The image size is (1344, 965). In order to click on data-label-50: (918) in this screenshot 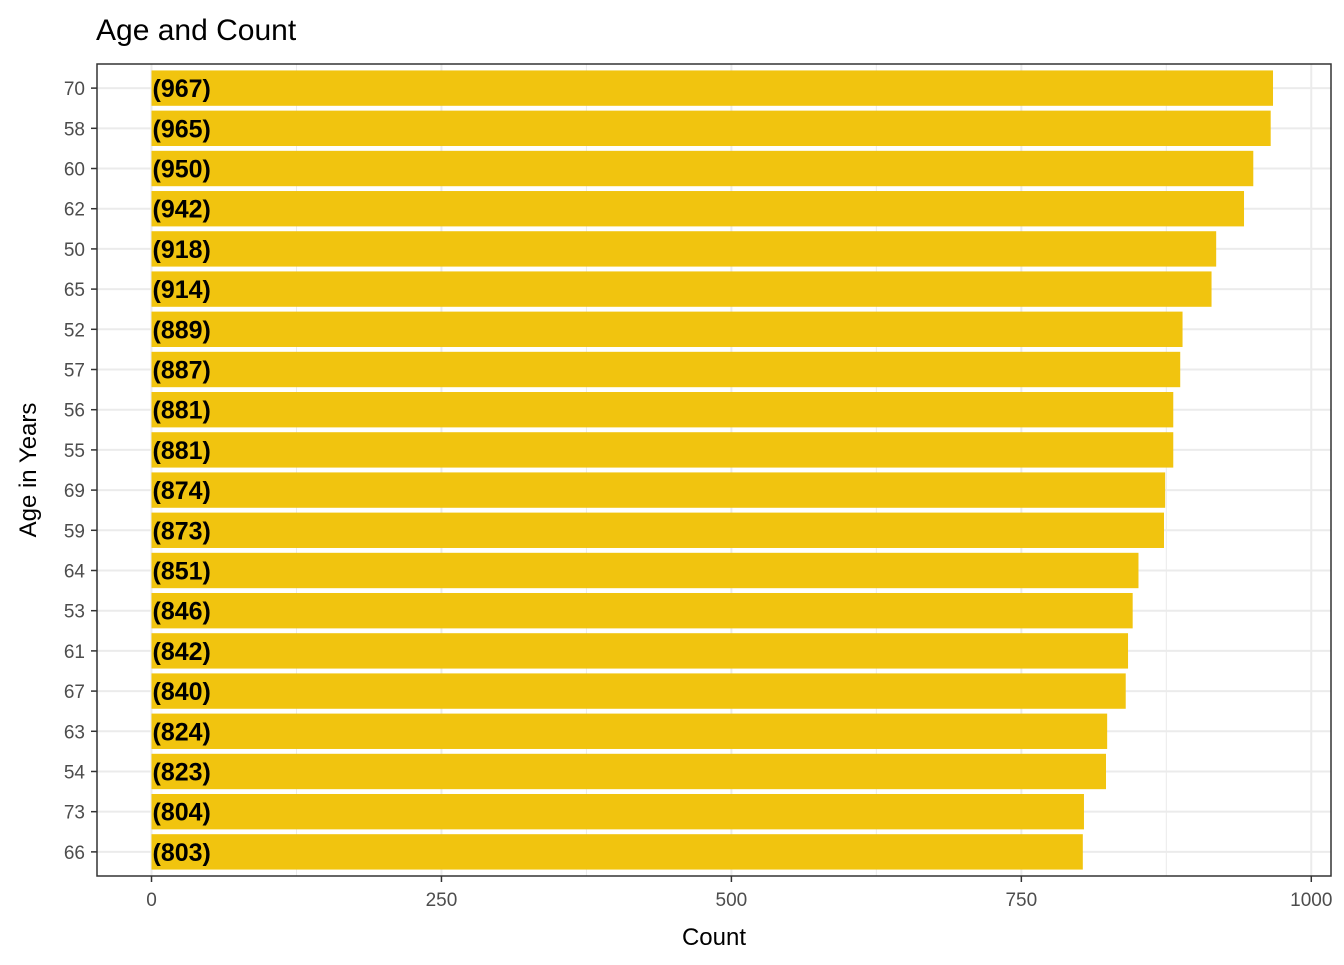, I will do `click(182, 250)`.